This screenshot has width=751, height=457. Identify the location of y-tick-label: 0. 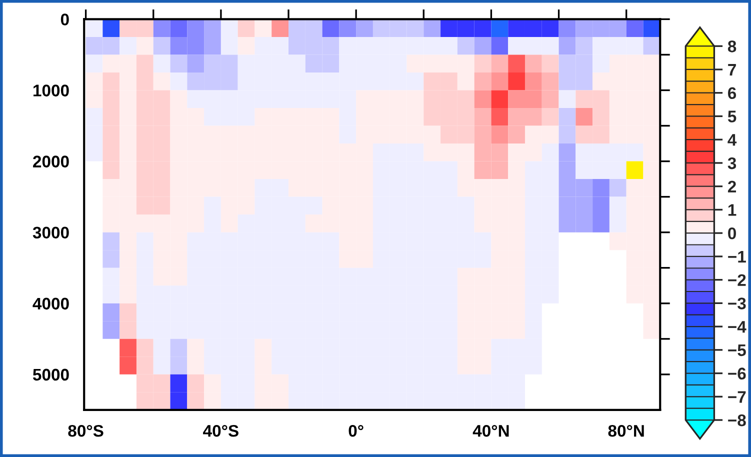
(64, 20).